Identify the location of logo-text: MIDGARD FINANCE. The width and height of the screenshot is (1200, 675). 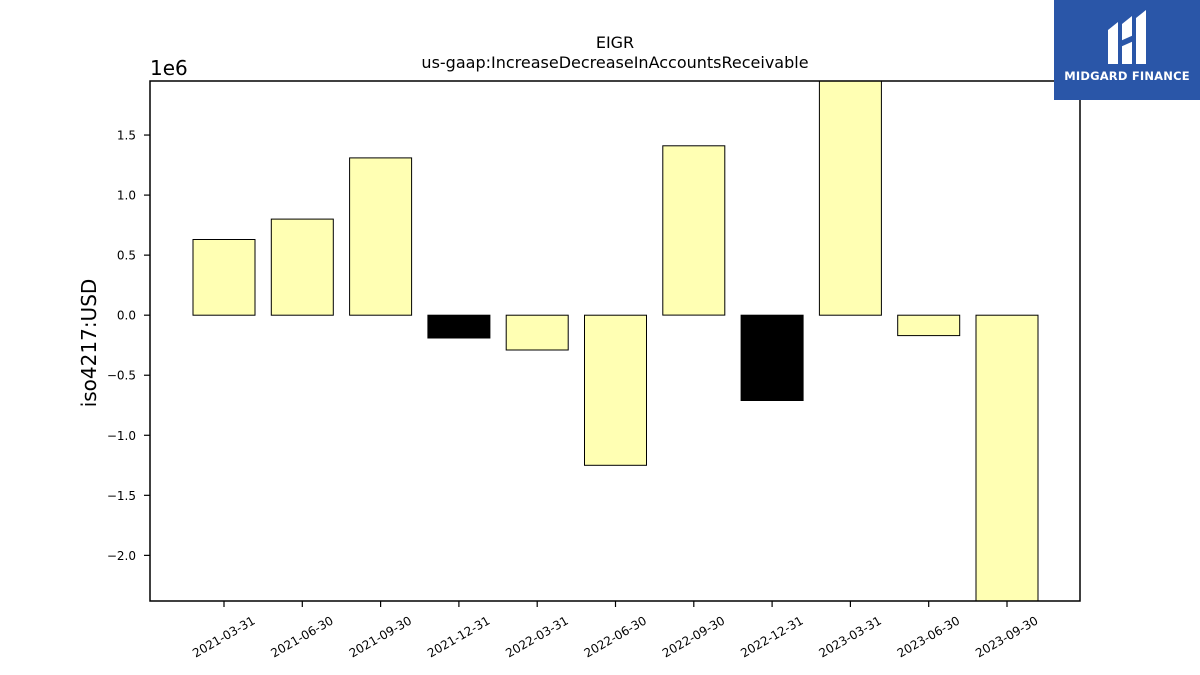
(1127, 76).